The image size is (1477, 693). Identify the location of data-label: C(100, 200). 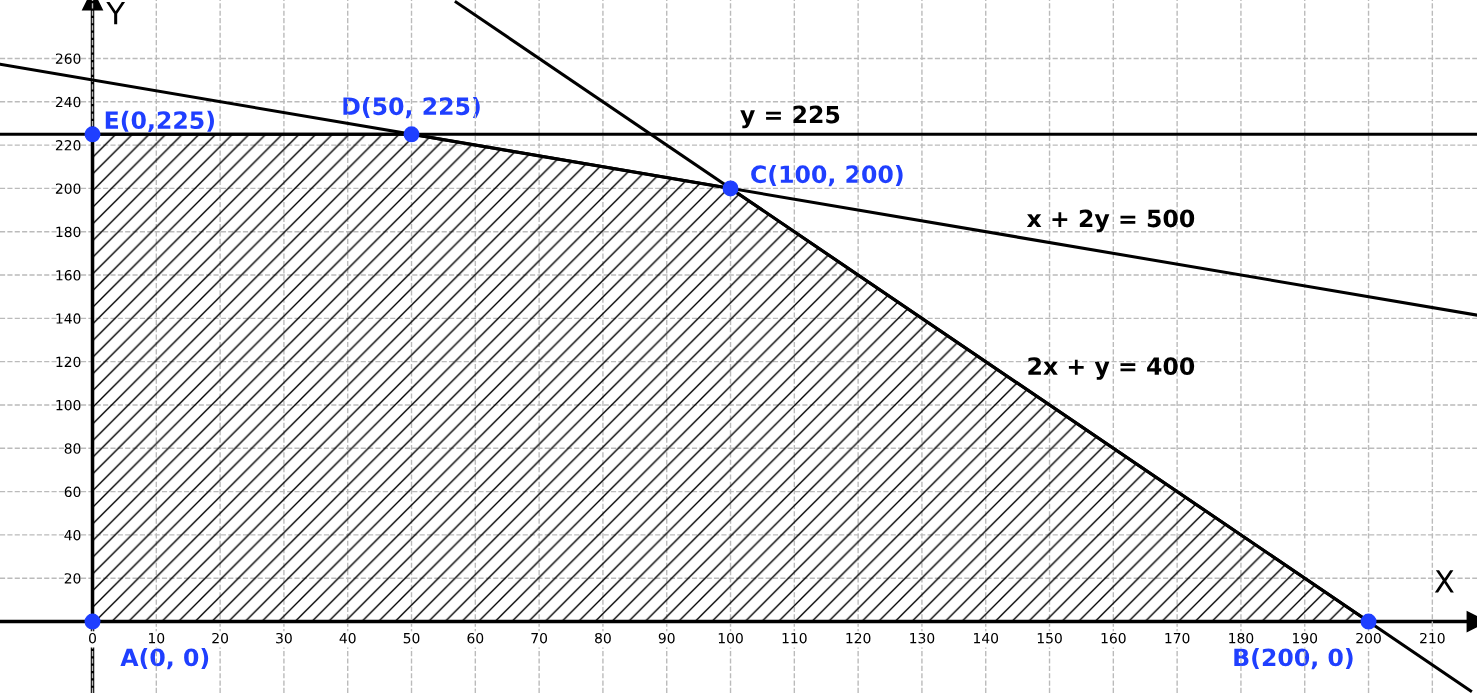
(827, 175).